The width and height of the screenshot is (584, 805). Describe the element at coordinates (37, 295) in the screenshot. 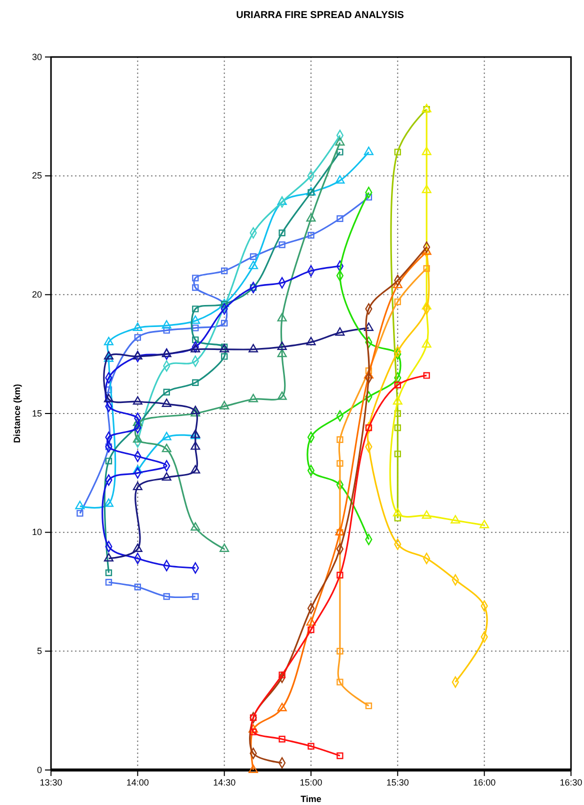

I see `y-tick-label: 20` at that location.